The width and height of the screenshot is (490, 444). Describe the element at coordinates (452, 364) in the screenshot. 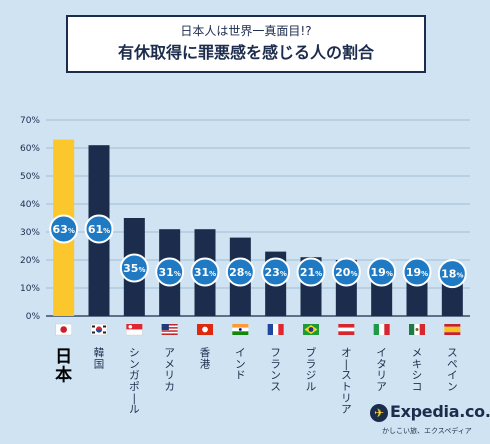

I see `svg-text: ペ` at that location.